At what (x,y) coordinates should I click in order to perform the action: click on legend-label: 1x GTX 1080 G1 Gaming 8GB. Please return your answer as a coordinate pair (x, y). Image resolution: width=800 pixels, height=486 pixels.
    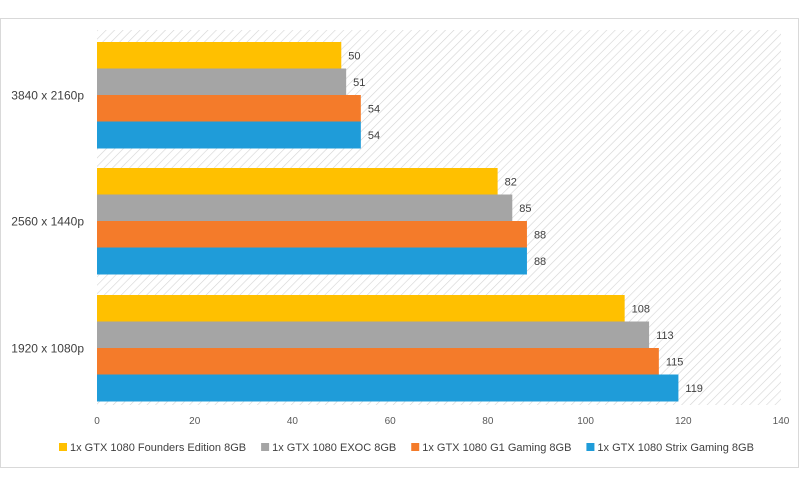
    Looking at the image, I should click on (496, 448).